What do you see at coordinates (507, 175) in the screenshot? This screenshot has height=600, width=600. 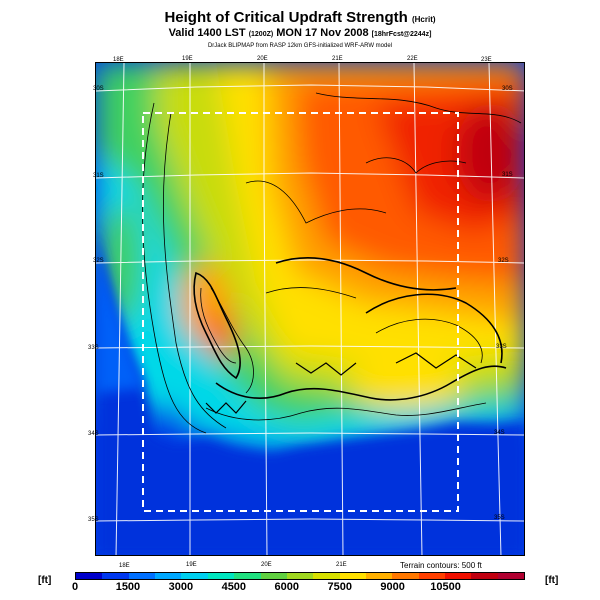 I see `right-lat-label: 31S` at bounding box center [507, 175].